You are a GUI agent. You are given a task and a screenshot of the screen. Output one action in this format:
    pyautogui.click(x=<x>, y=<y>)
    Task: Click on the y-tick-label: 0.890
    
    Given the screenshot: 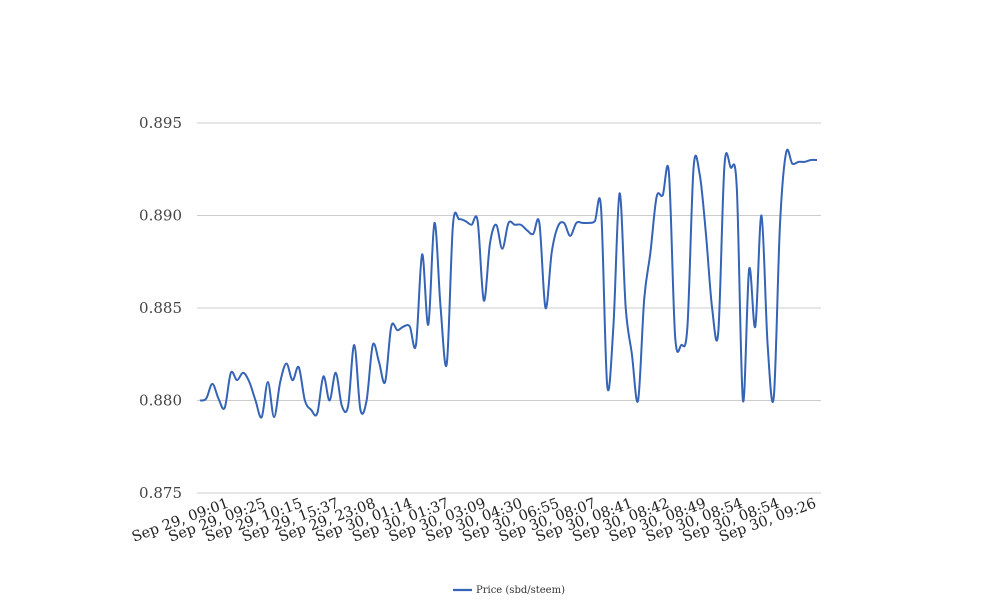 What is the action you would take?
    pyautogui.click(x=160, y=216)
    